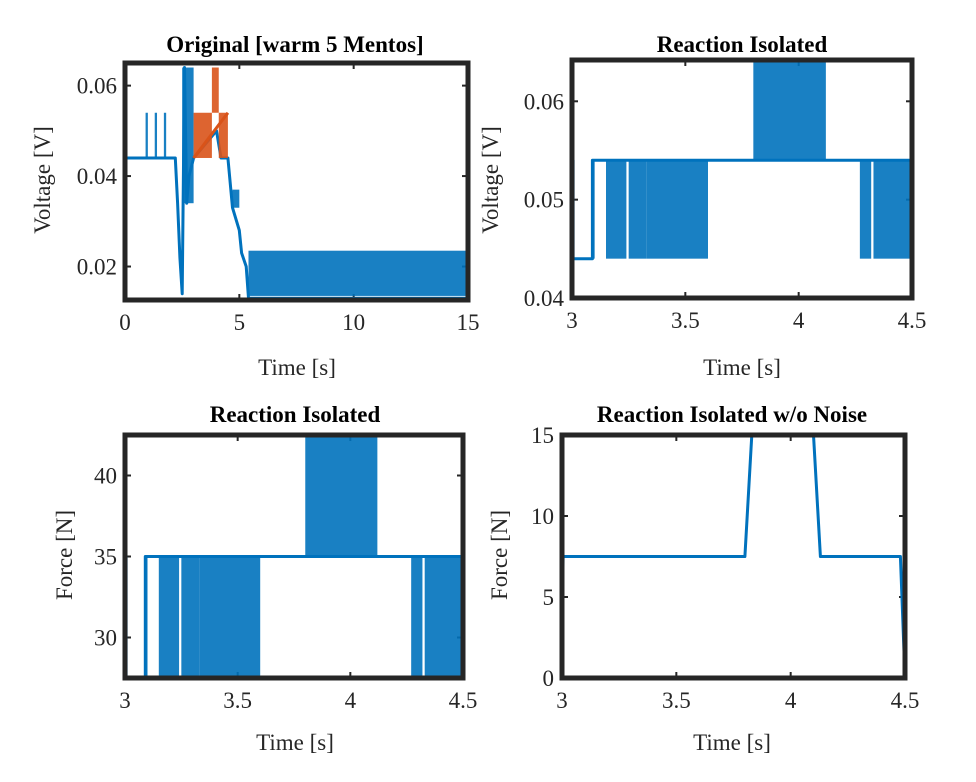 The width and height of the screenshot is (976, 782). I want to click on x-tick-label: 15, so click(468, 322).